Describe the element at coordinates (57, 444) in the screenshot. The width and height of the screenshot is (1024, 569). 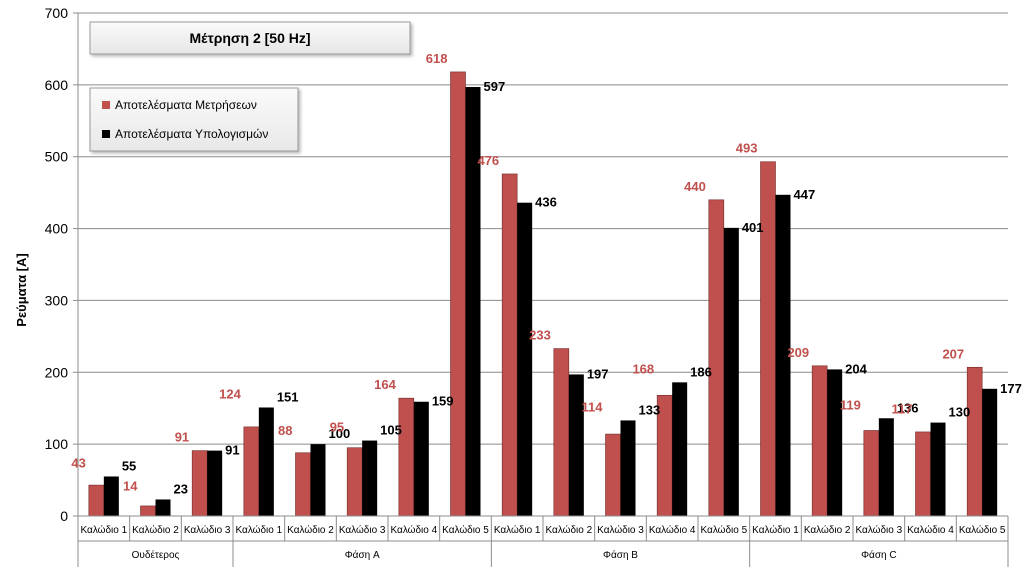
I see `y-tick-label: 100` at that location.